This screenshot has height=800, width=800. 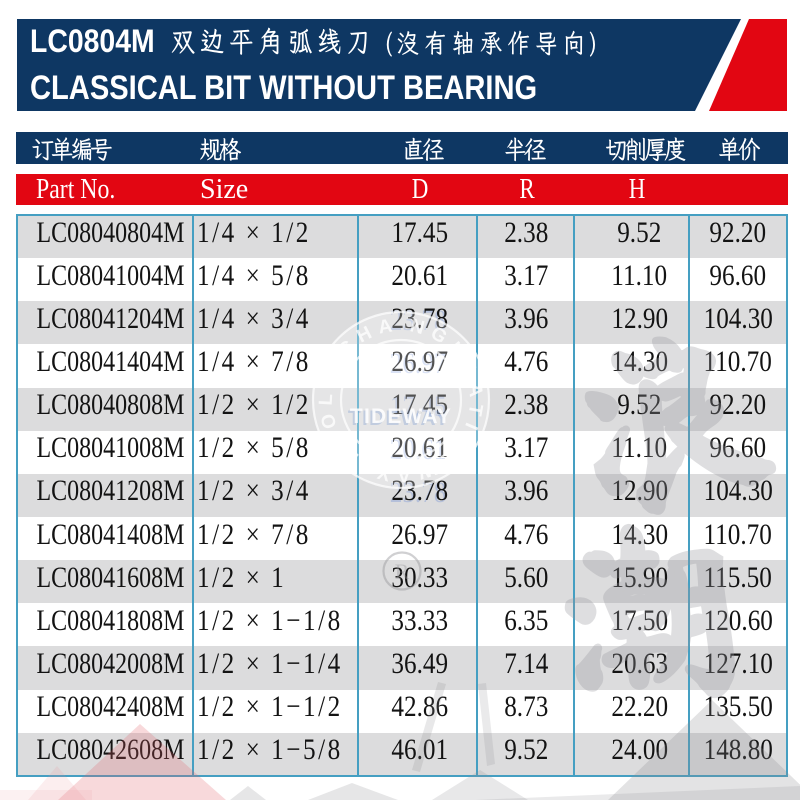 I want to click on svg-text: R, so click(x=402, y=571).